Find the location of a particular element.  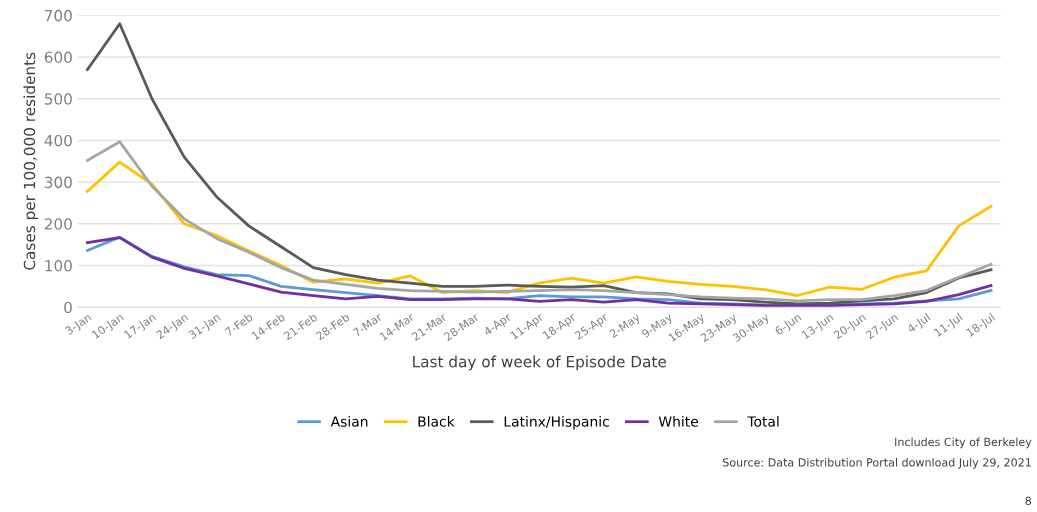

x-axis-title: Last day of week of Episode Date is located at coordinates (540, 363).